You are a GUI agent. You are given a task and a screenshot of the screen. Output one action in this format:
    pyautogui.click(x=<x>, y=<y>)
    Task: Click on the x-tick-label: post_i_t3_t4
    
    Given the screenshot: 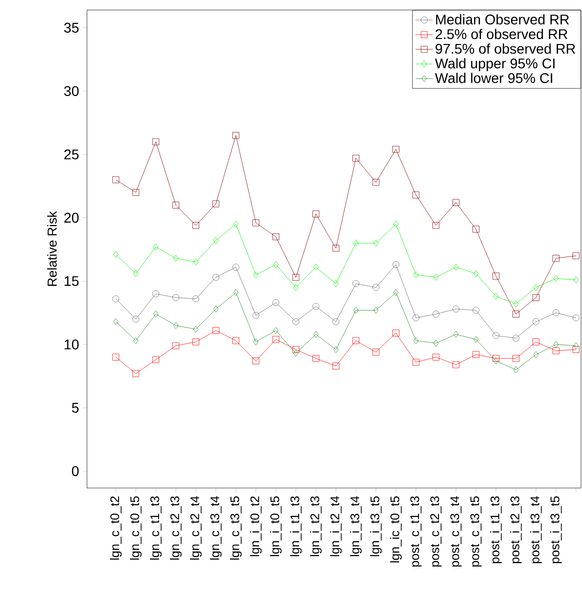 What is the action you would take?
    pyautogui.click(x=536, y=530)
    